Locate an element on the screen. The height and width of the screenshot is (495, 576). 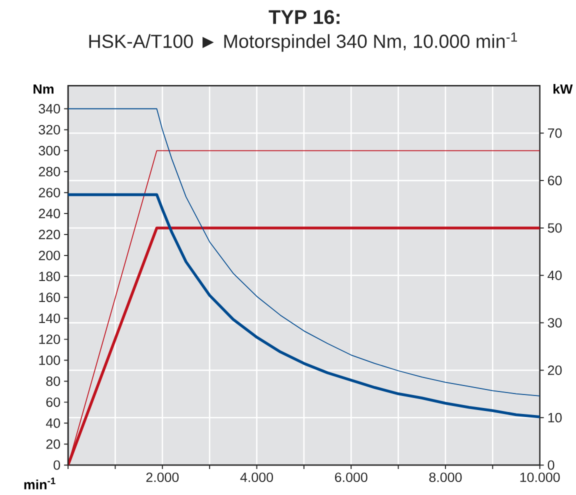
y-tick-label: 180 is located at coordinates (49, 277).